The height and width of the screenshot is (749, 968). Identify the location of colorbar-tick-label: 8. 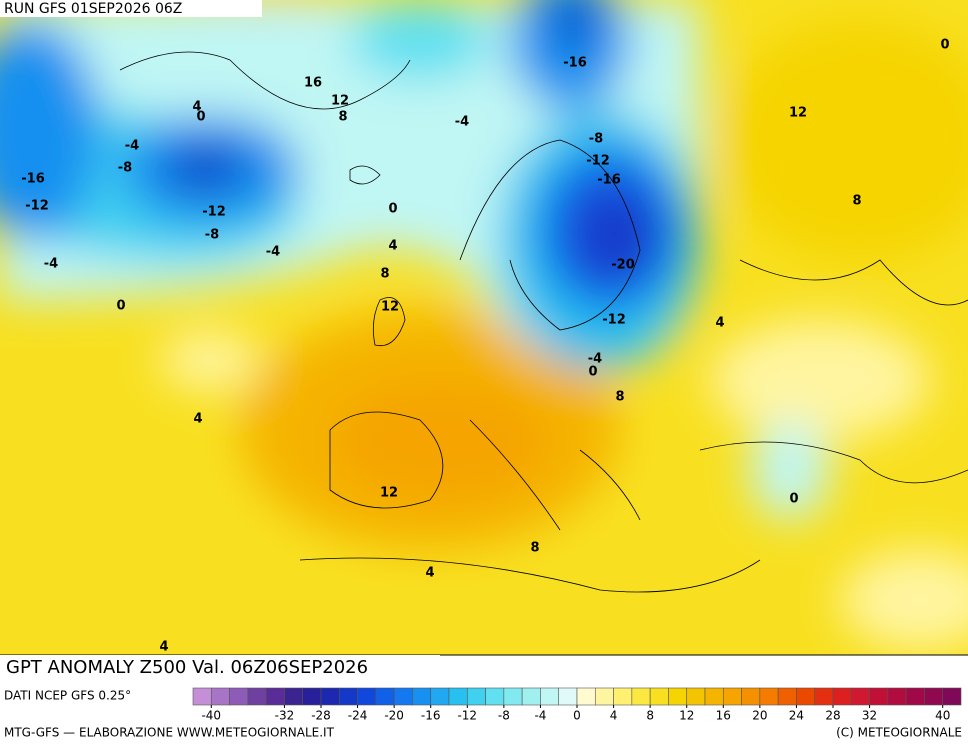
(650, 716).